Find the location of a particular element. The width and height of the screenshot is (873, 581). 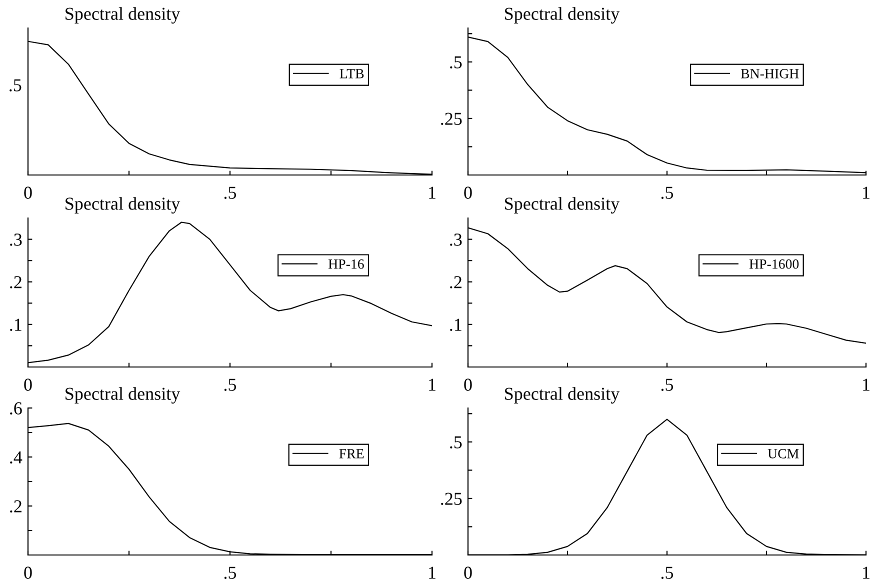

legend-label: HP-16 is located at coordinates (346, 264).